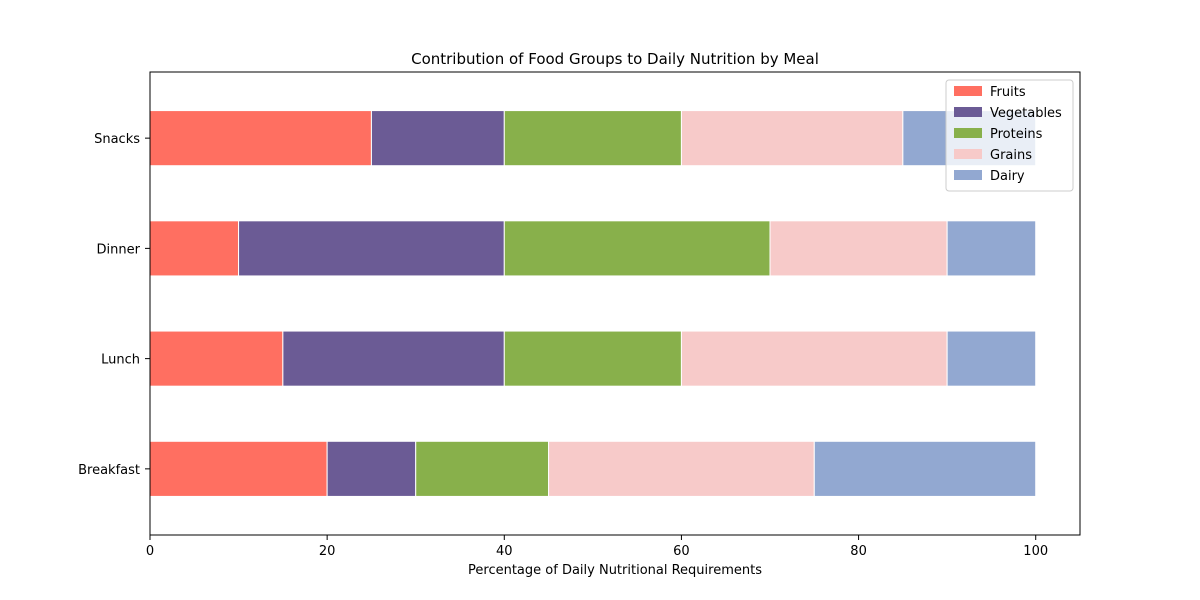 The height and width of the screenshot is (600, 1200). What do you see at coordinates (968, 91) in the screenshot?
I see `legend-swatch-fruits` at bounding box center [968, 91].